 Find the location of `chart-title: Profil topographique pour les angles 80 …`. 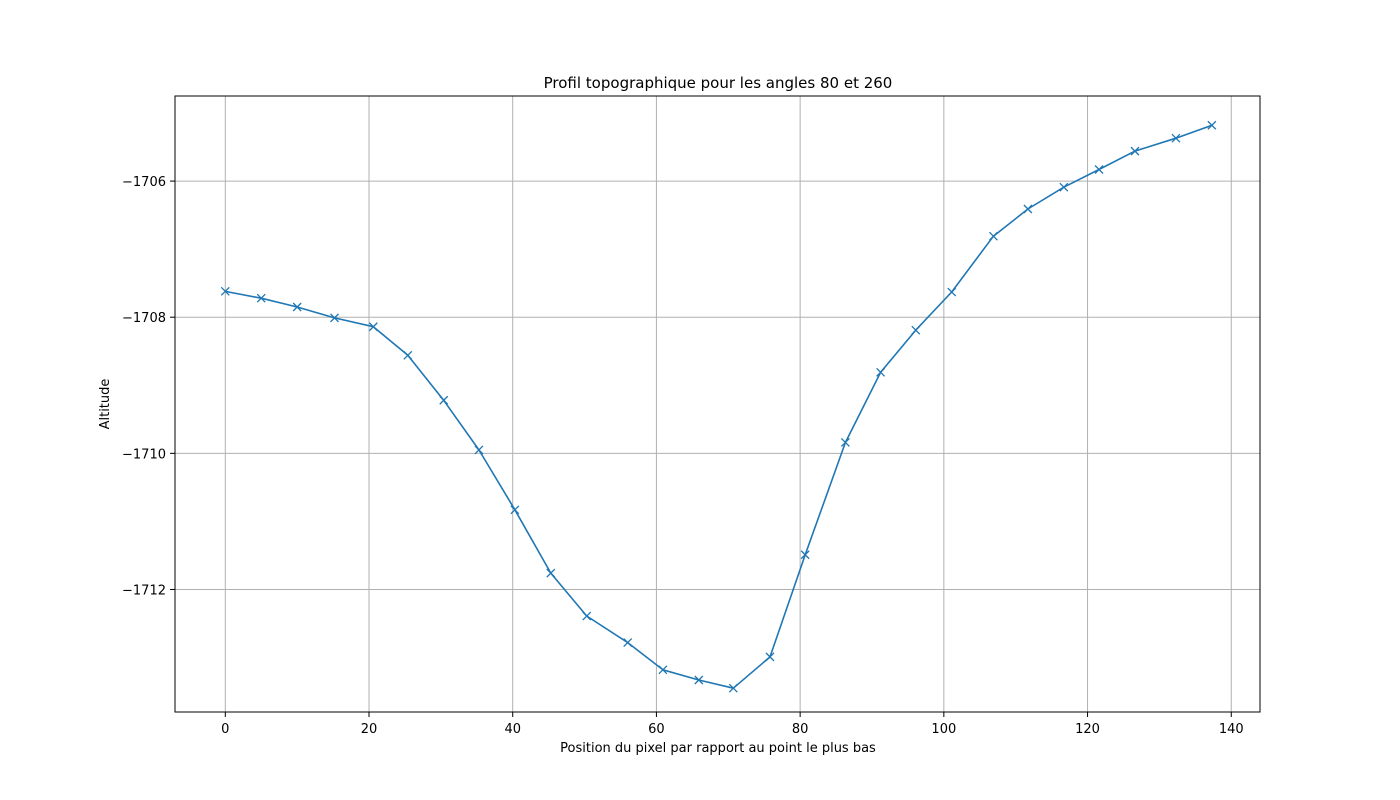

chart-title: Profil topographique pour les angles 80 … is located at coordinates (718, 83).